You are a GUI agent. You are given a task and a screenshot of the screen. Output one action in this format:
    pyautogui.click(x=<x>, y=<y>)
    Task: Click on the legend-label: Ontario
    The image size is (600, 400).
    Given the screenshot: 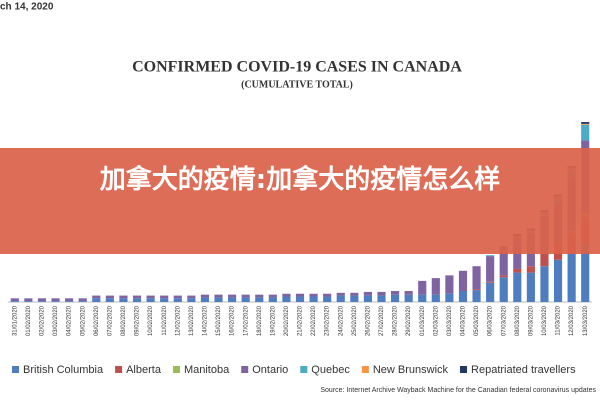 What is the action you would take?
    pyautogui.click(x=270, y=370)
    